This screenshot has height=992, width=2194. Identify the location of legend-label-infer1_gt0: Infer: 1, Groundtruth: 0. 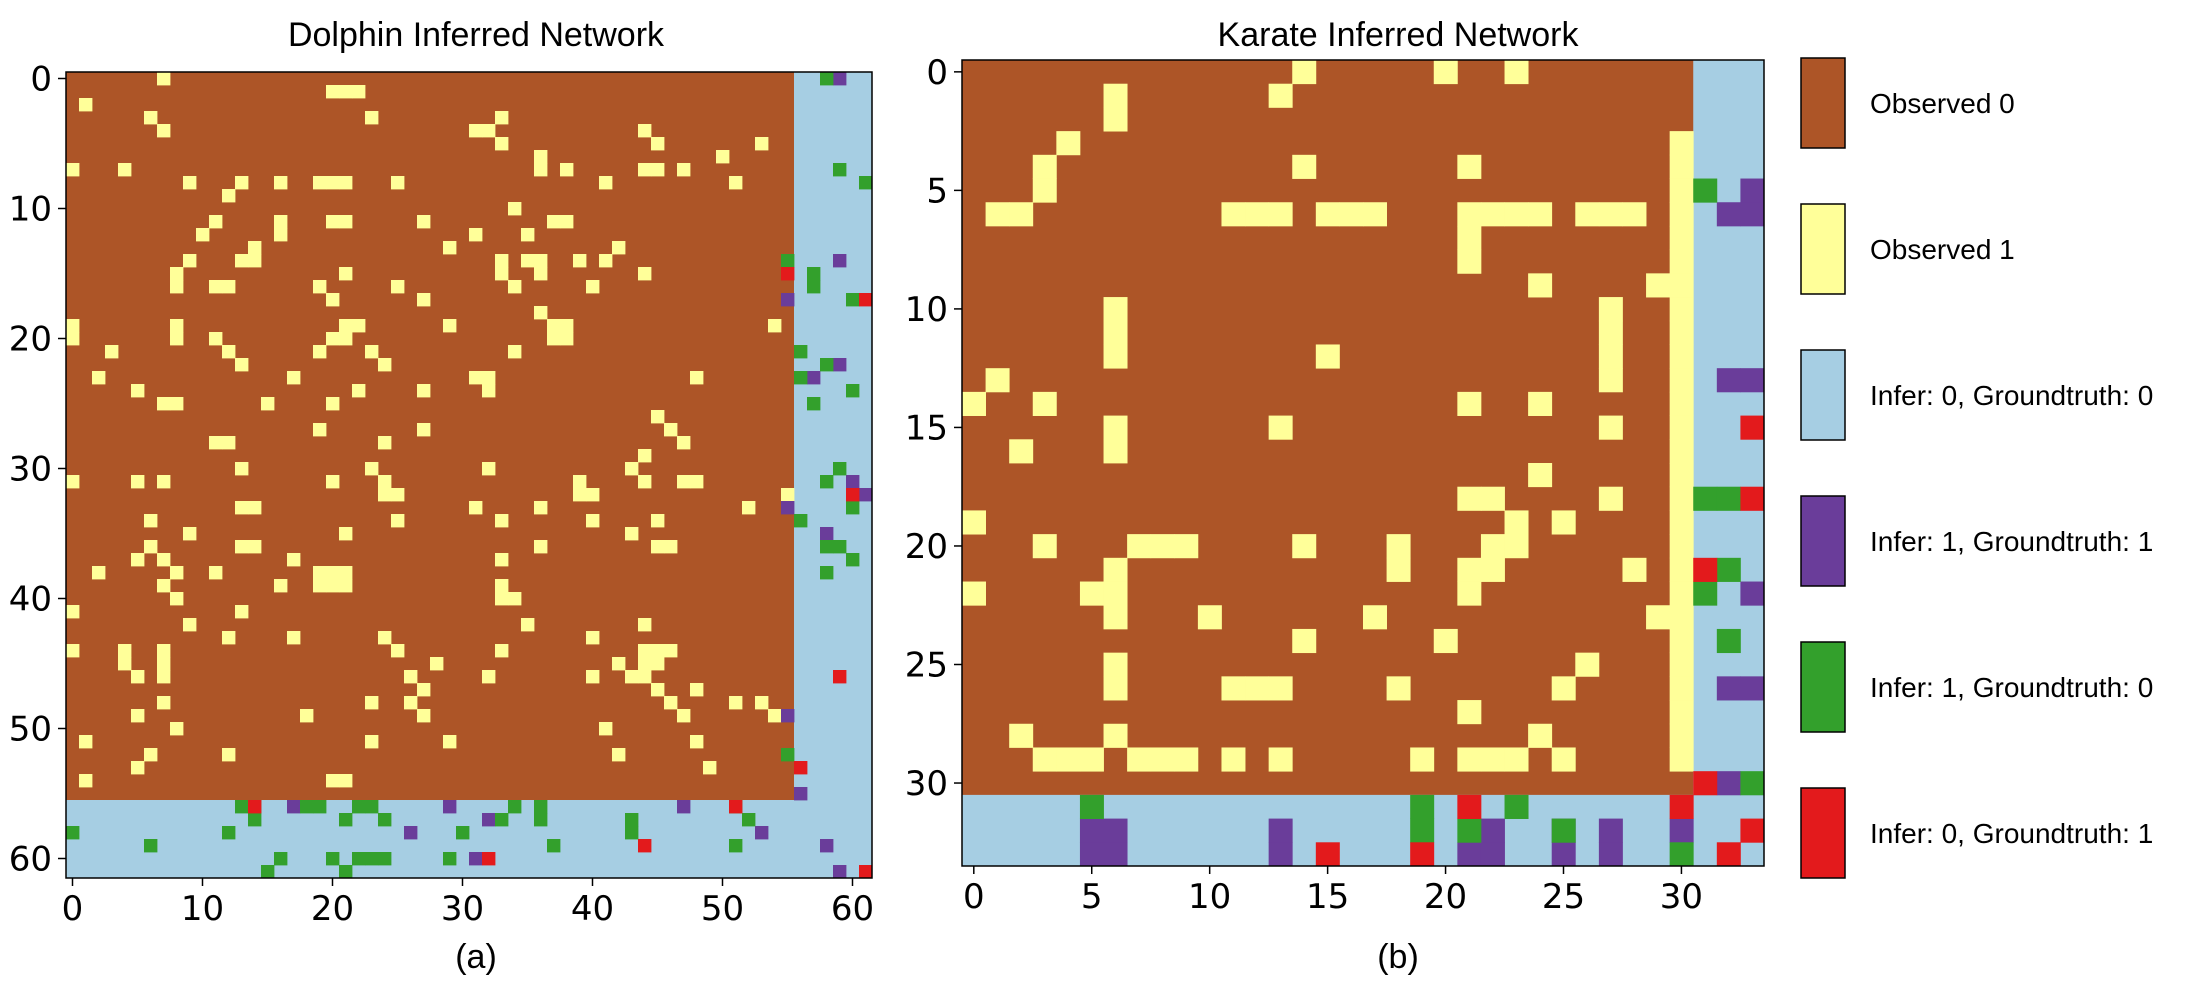
(2011, 687).